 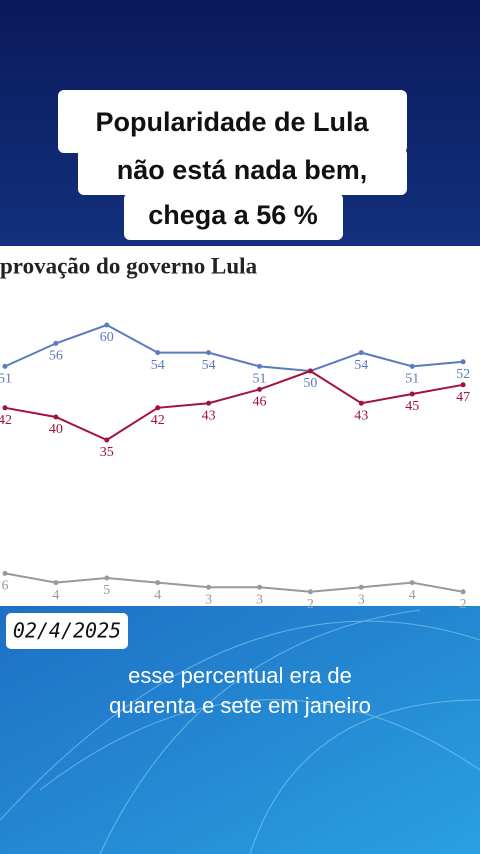 I want to click on value-label: 47, so click(x=463, y=397).